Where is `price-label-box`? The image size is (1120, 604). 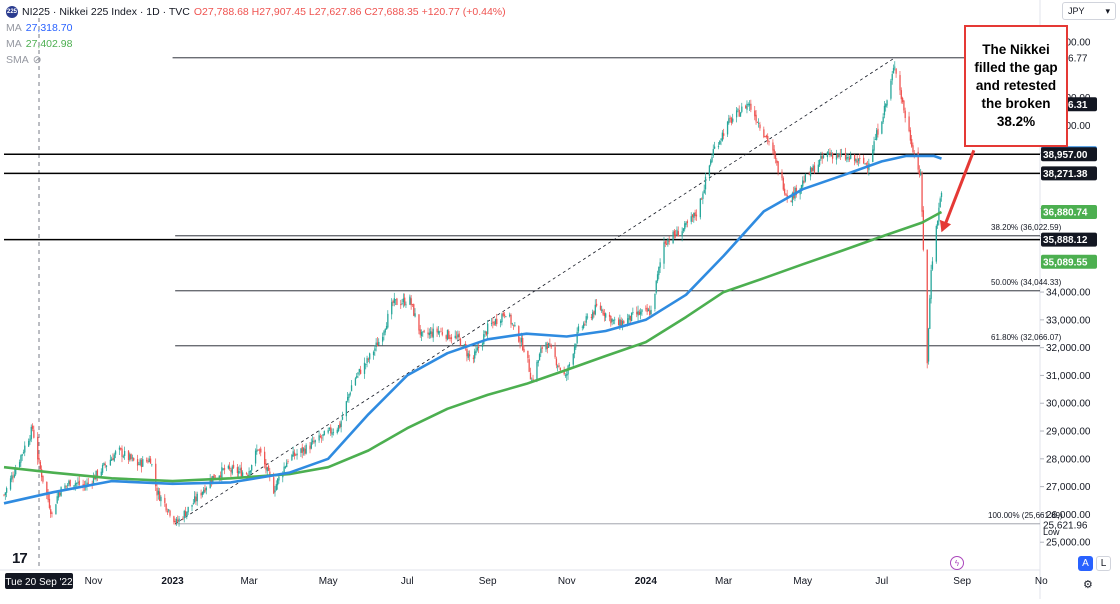 price-label-box is located at coordinates (1069, 154).